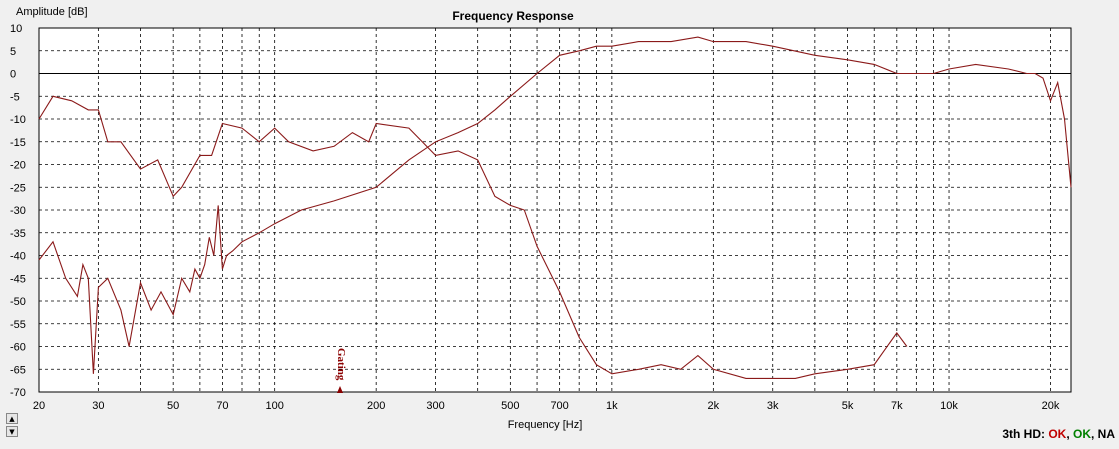  I want to click on x-tick-label: 7k, so click(897, 406).